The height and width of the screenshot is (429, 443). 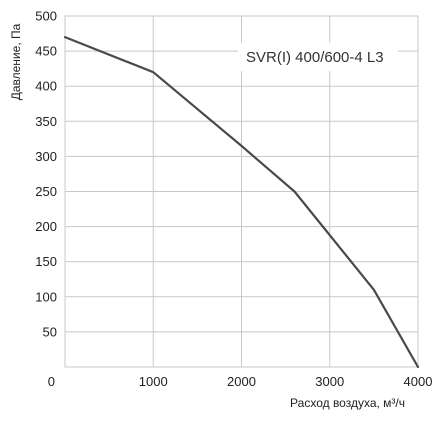 What do you see at coordinates (50, 331) in the screenshot?
I see `y-tick-label: 50` at bounding box center [50, 331].